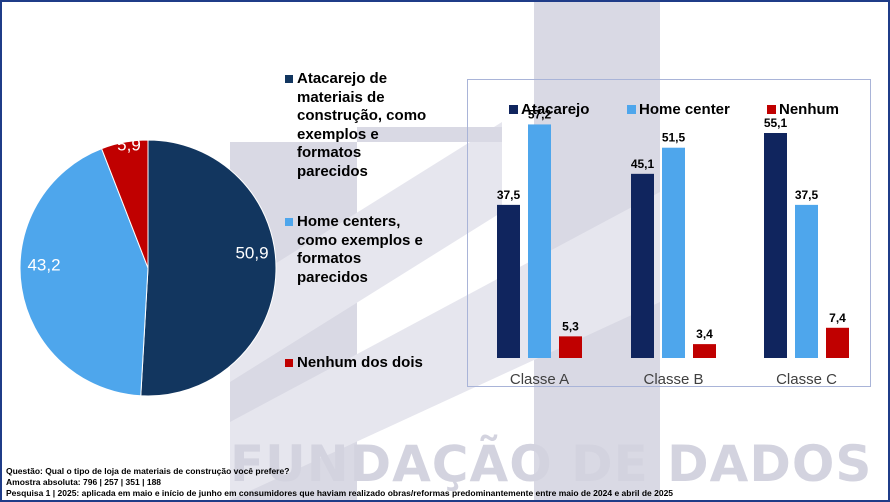 This screenshot has width=890, height=502. I want to click on x-tick-label: Classe A, so click(539, 379).